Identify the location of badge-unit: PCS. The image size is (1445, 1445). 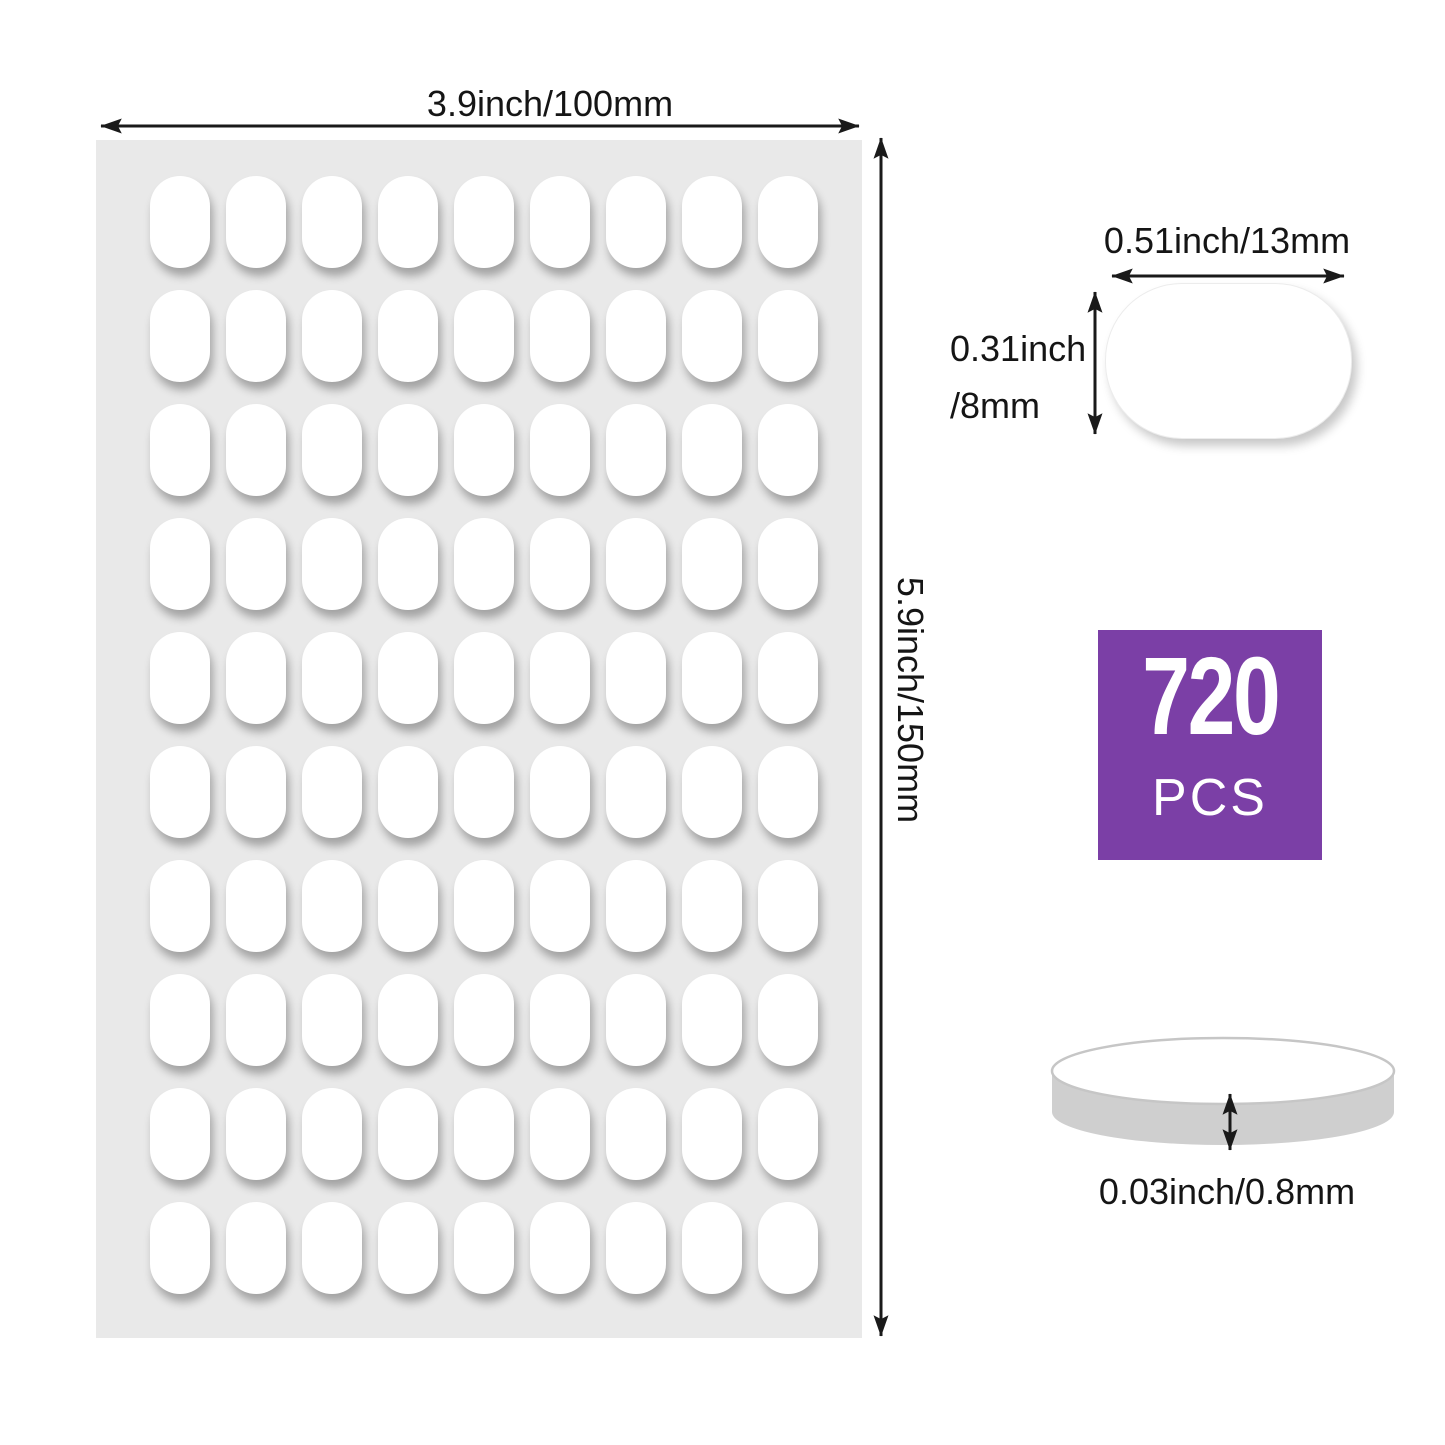
(1210, 798).